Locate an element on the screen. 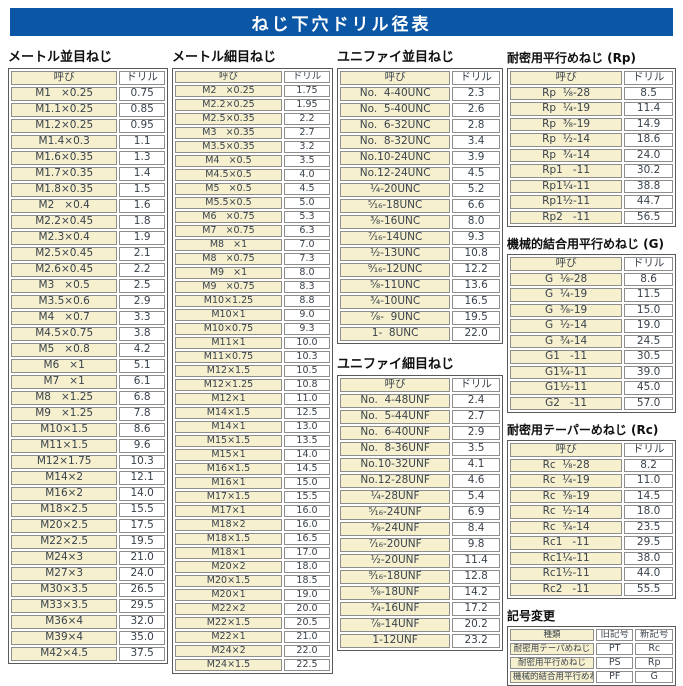 The height and width of the screenshot is (686, 683). thread-designation: G2 -11 is located at coordinates (566, 403).